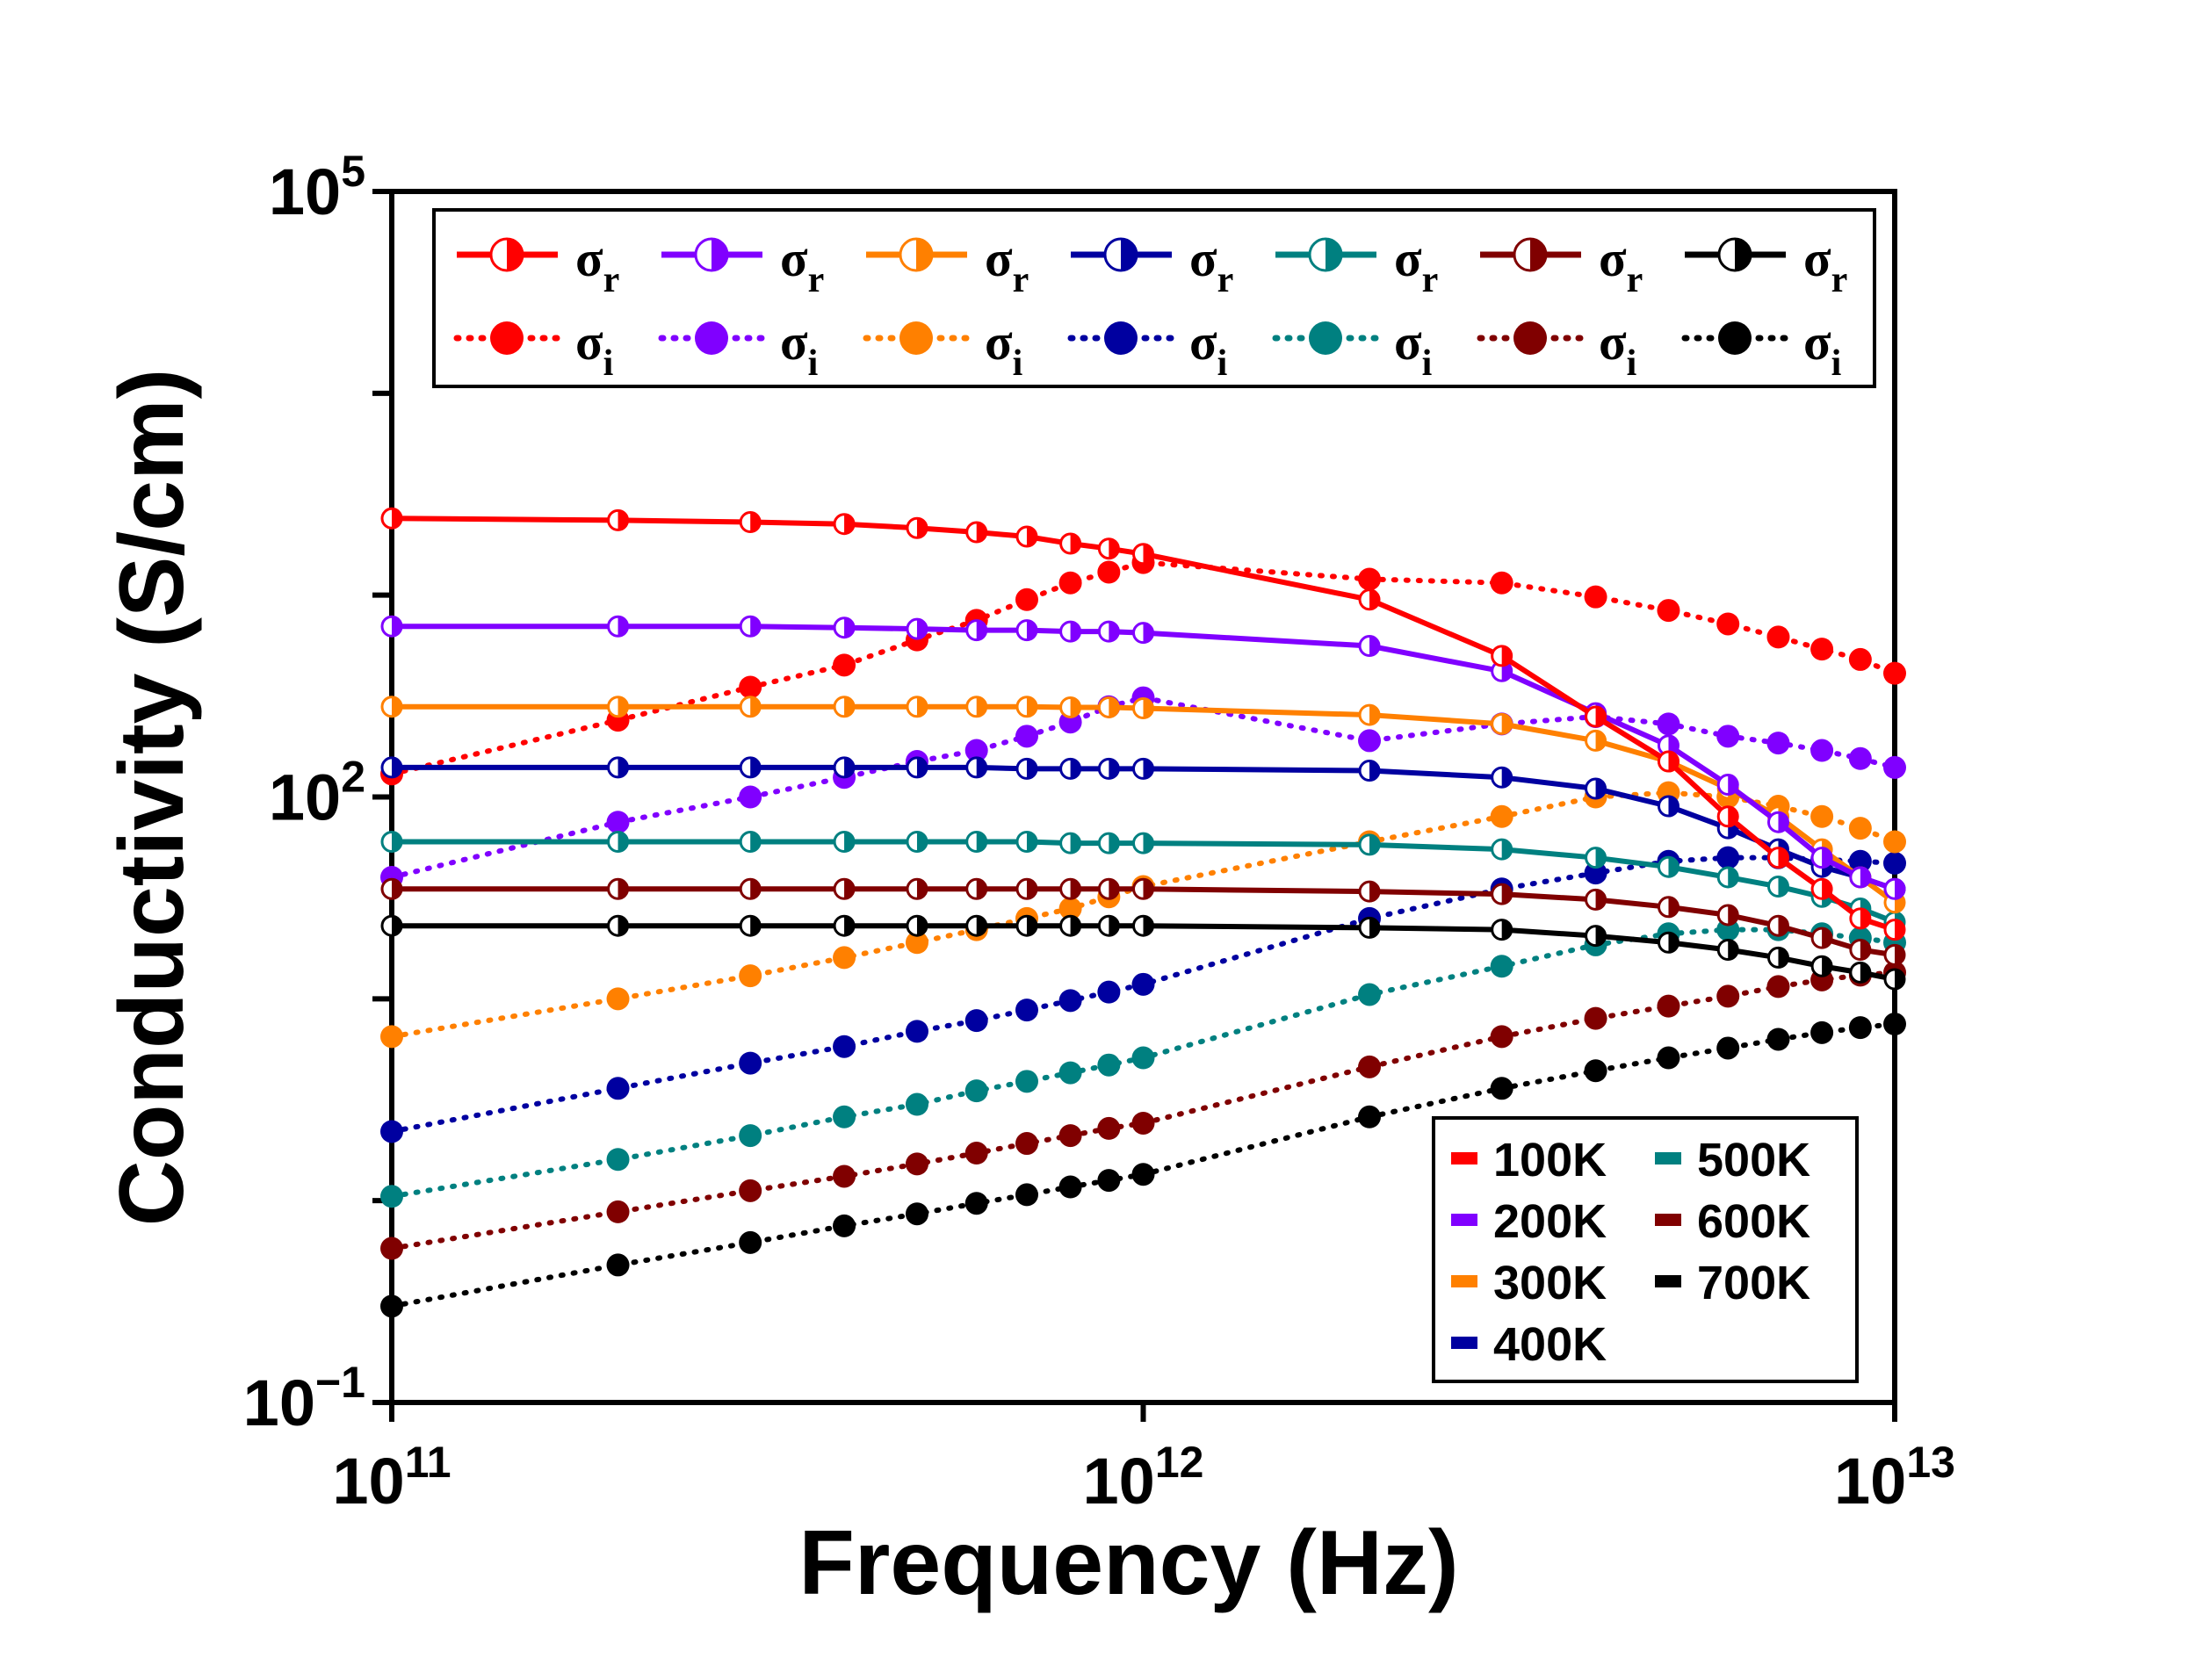 Image resolution: width=2196 pixels, height=1680 pixels. I want to click on y-tick-label: 10−1, so click(304, 1398).